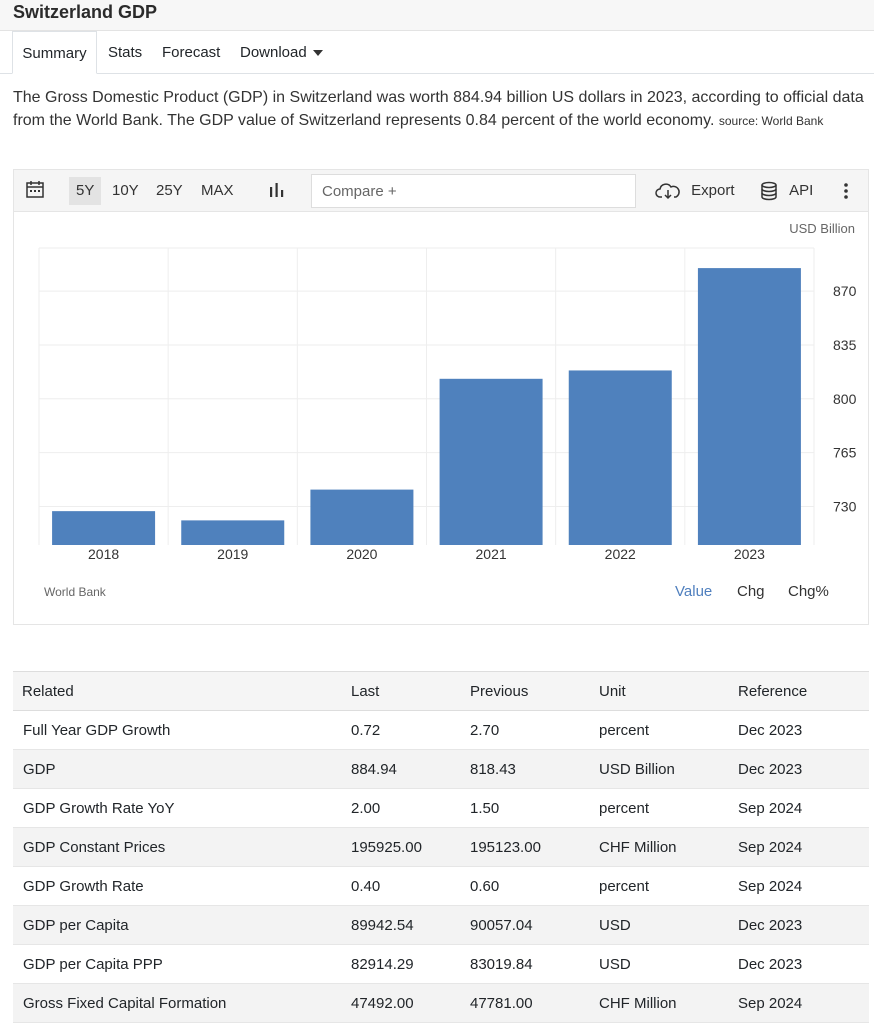 The height and width of the screenshot is (1024, 874). I want to click on x-tick-label: 2023, so click(749, 554).